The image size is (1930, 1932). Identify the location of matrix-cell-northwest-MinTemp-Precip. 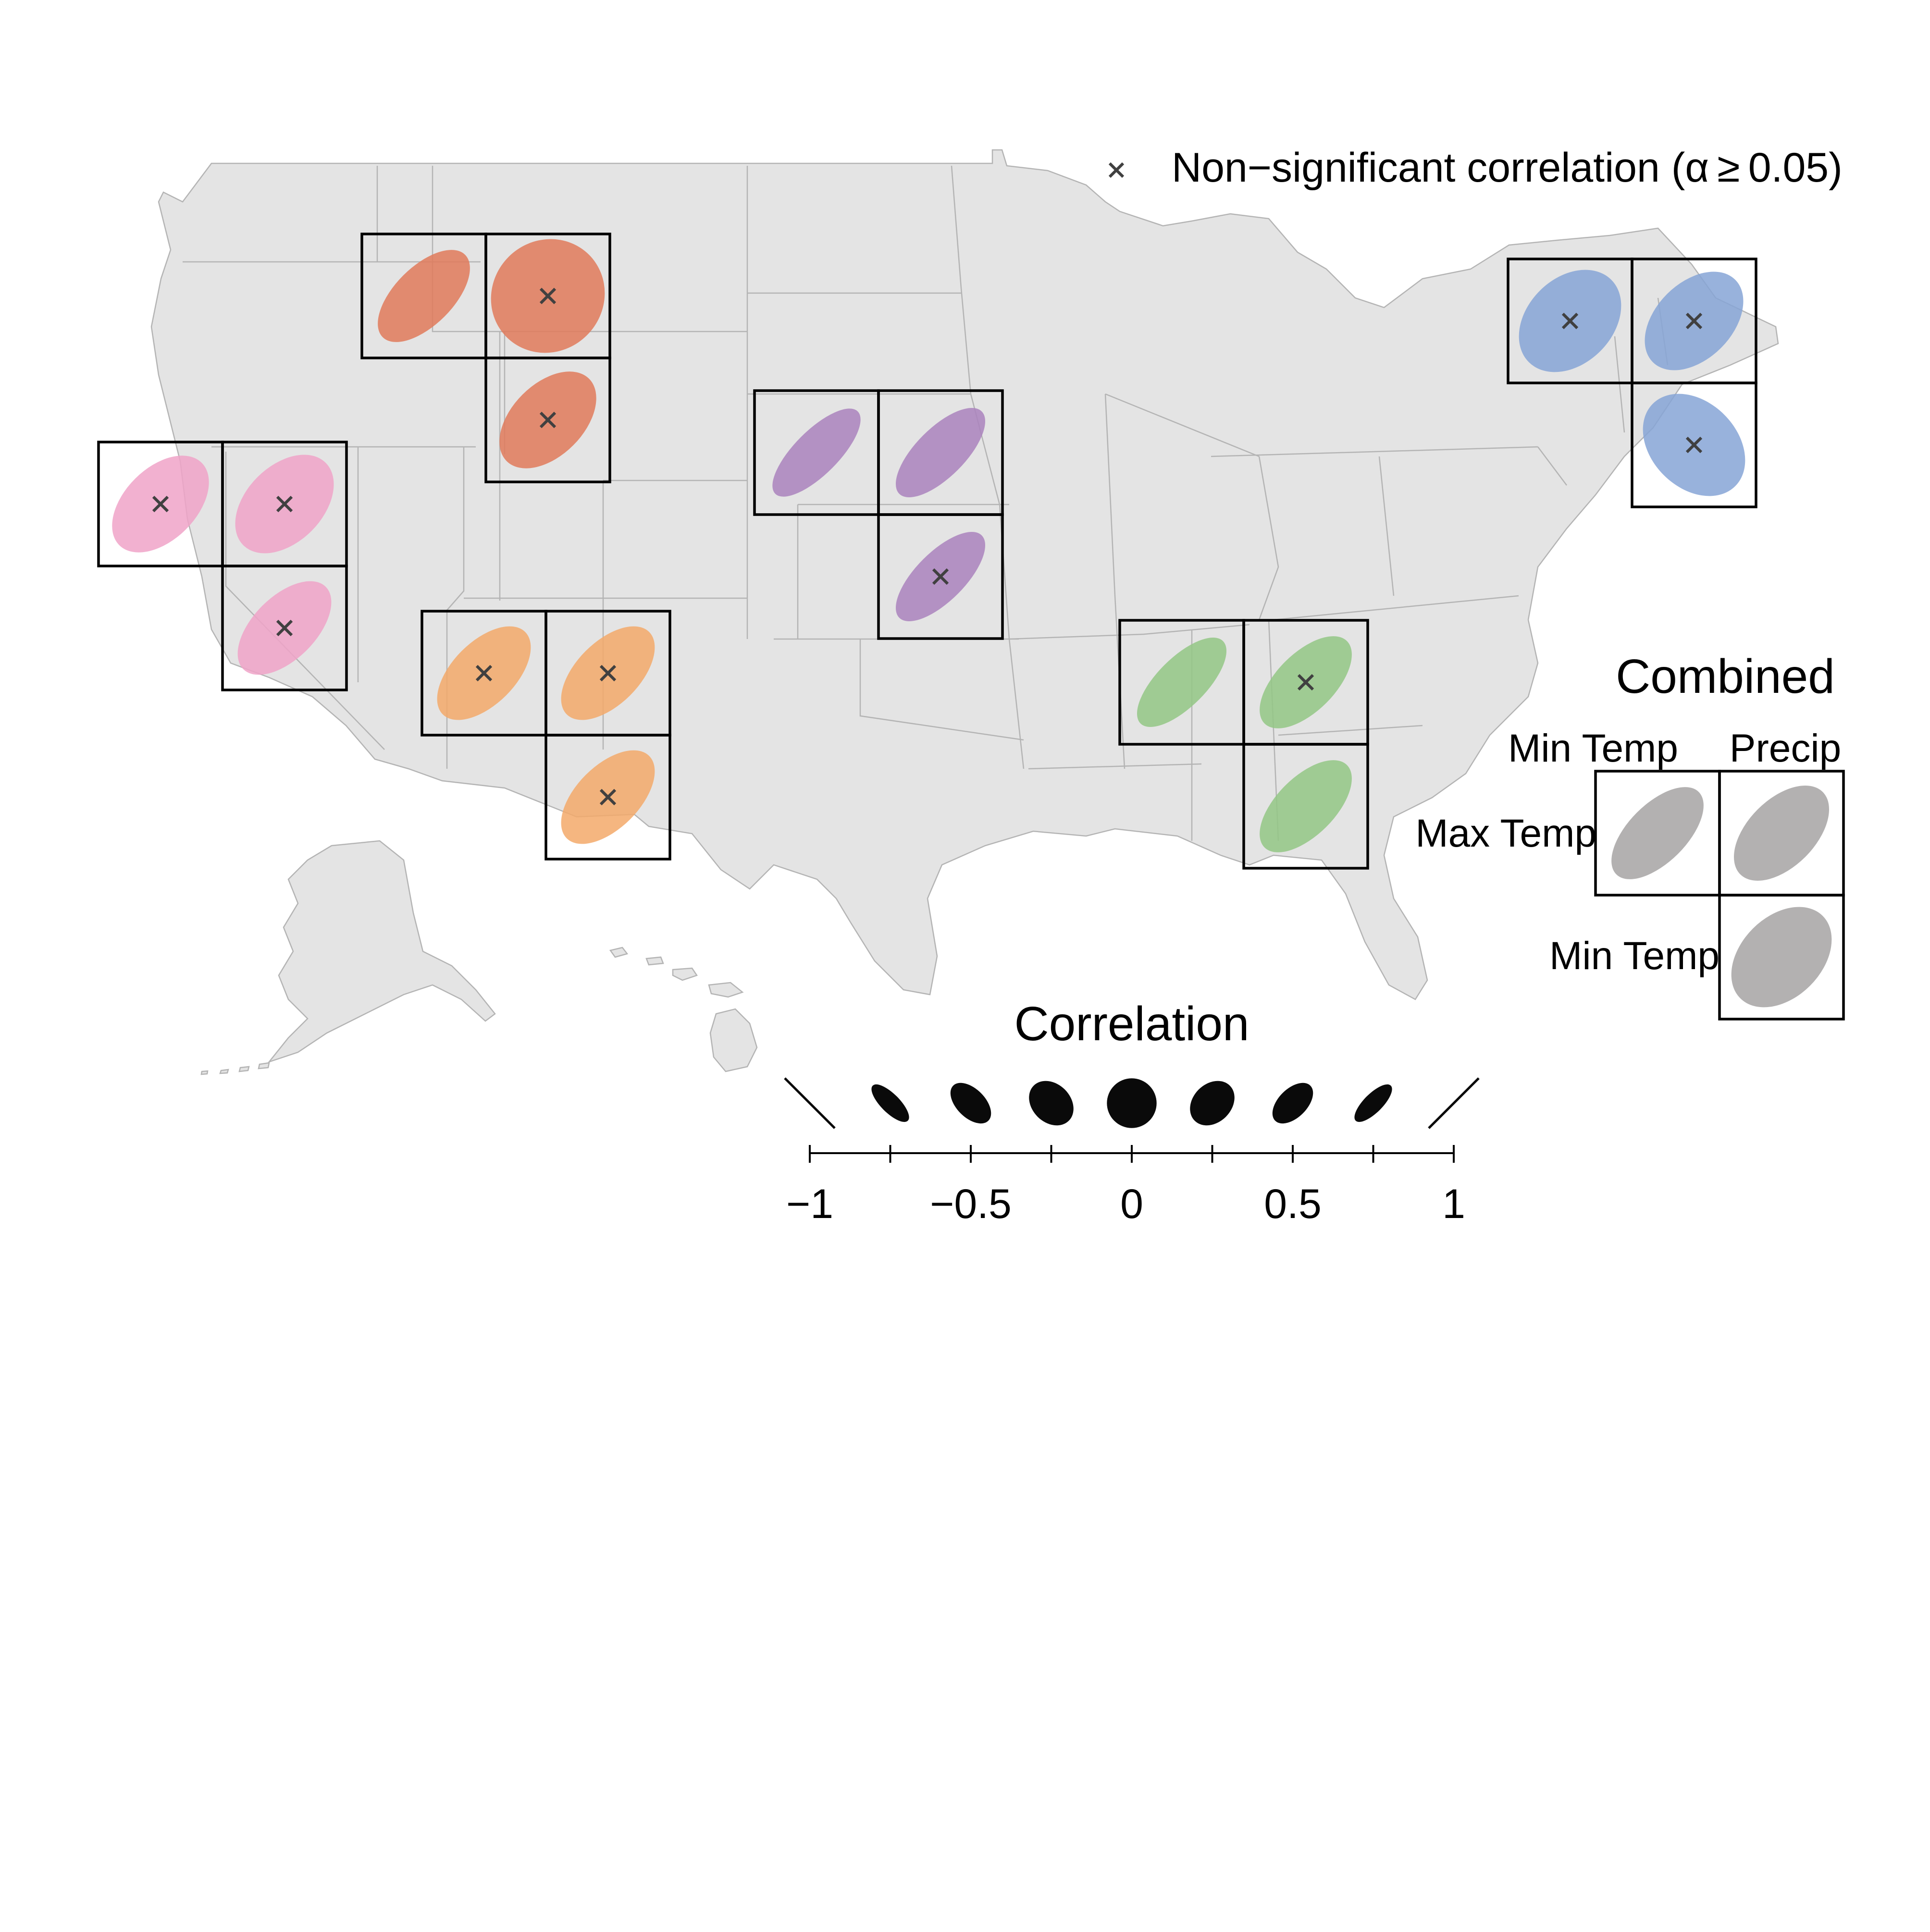
(547, 420).